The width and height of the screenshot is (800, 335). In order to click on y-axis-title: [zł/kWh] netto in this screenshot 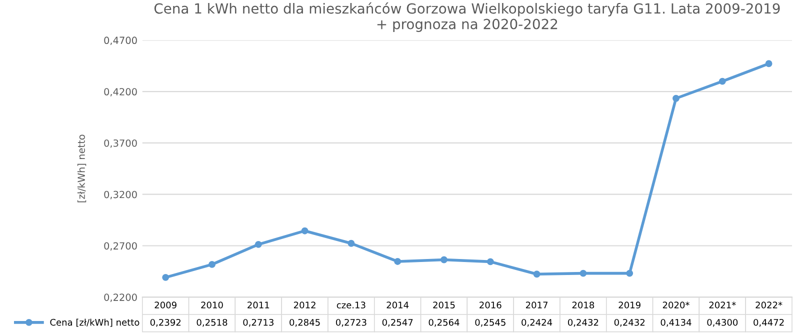, I will do `click(81, 168)`.